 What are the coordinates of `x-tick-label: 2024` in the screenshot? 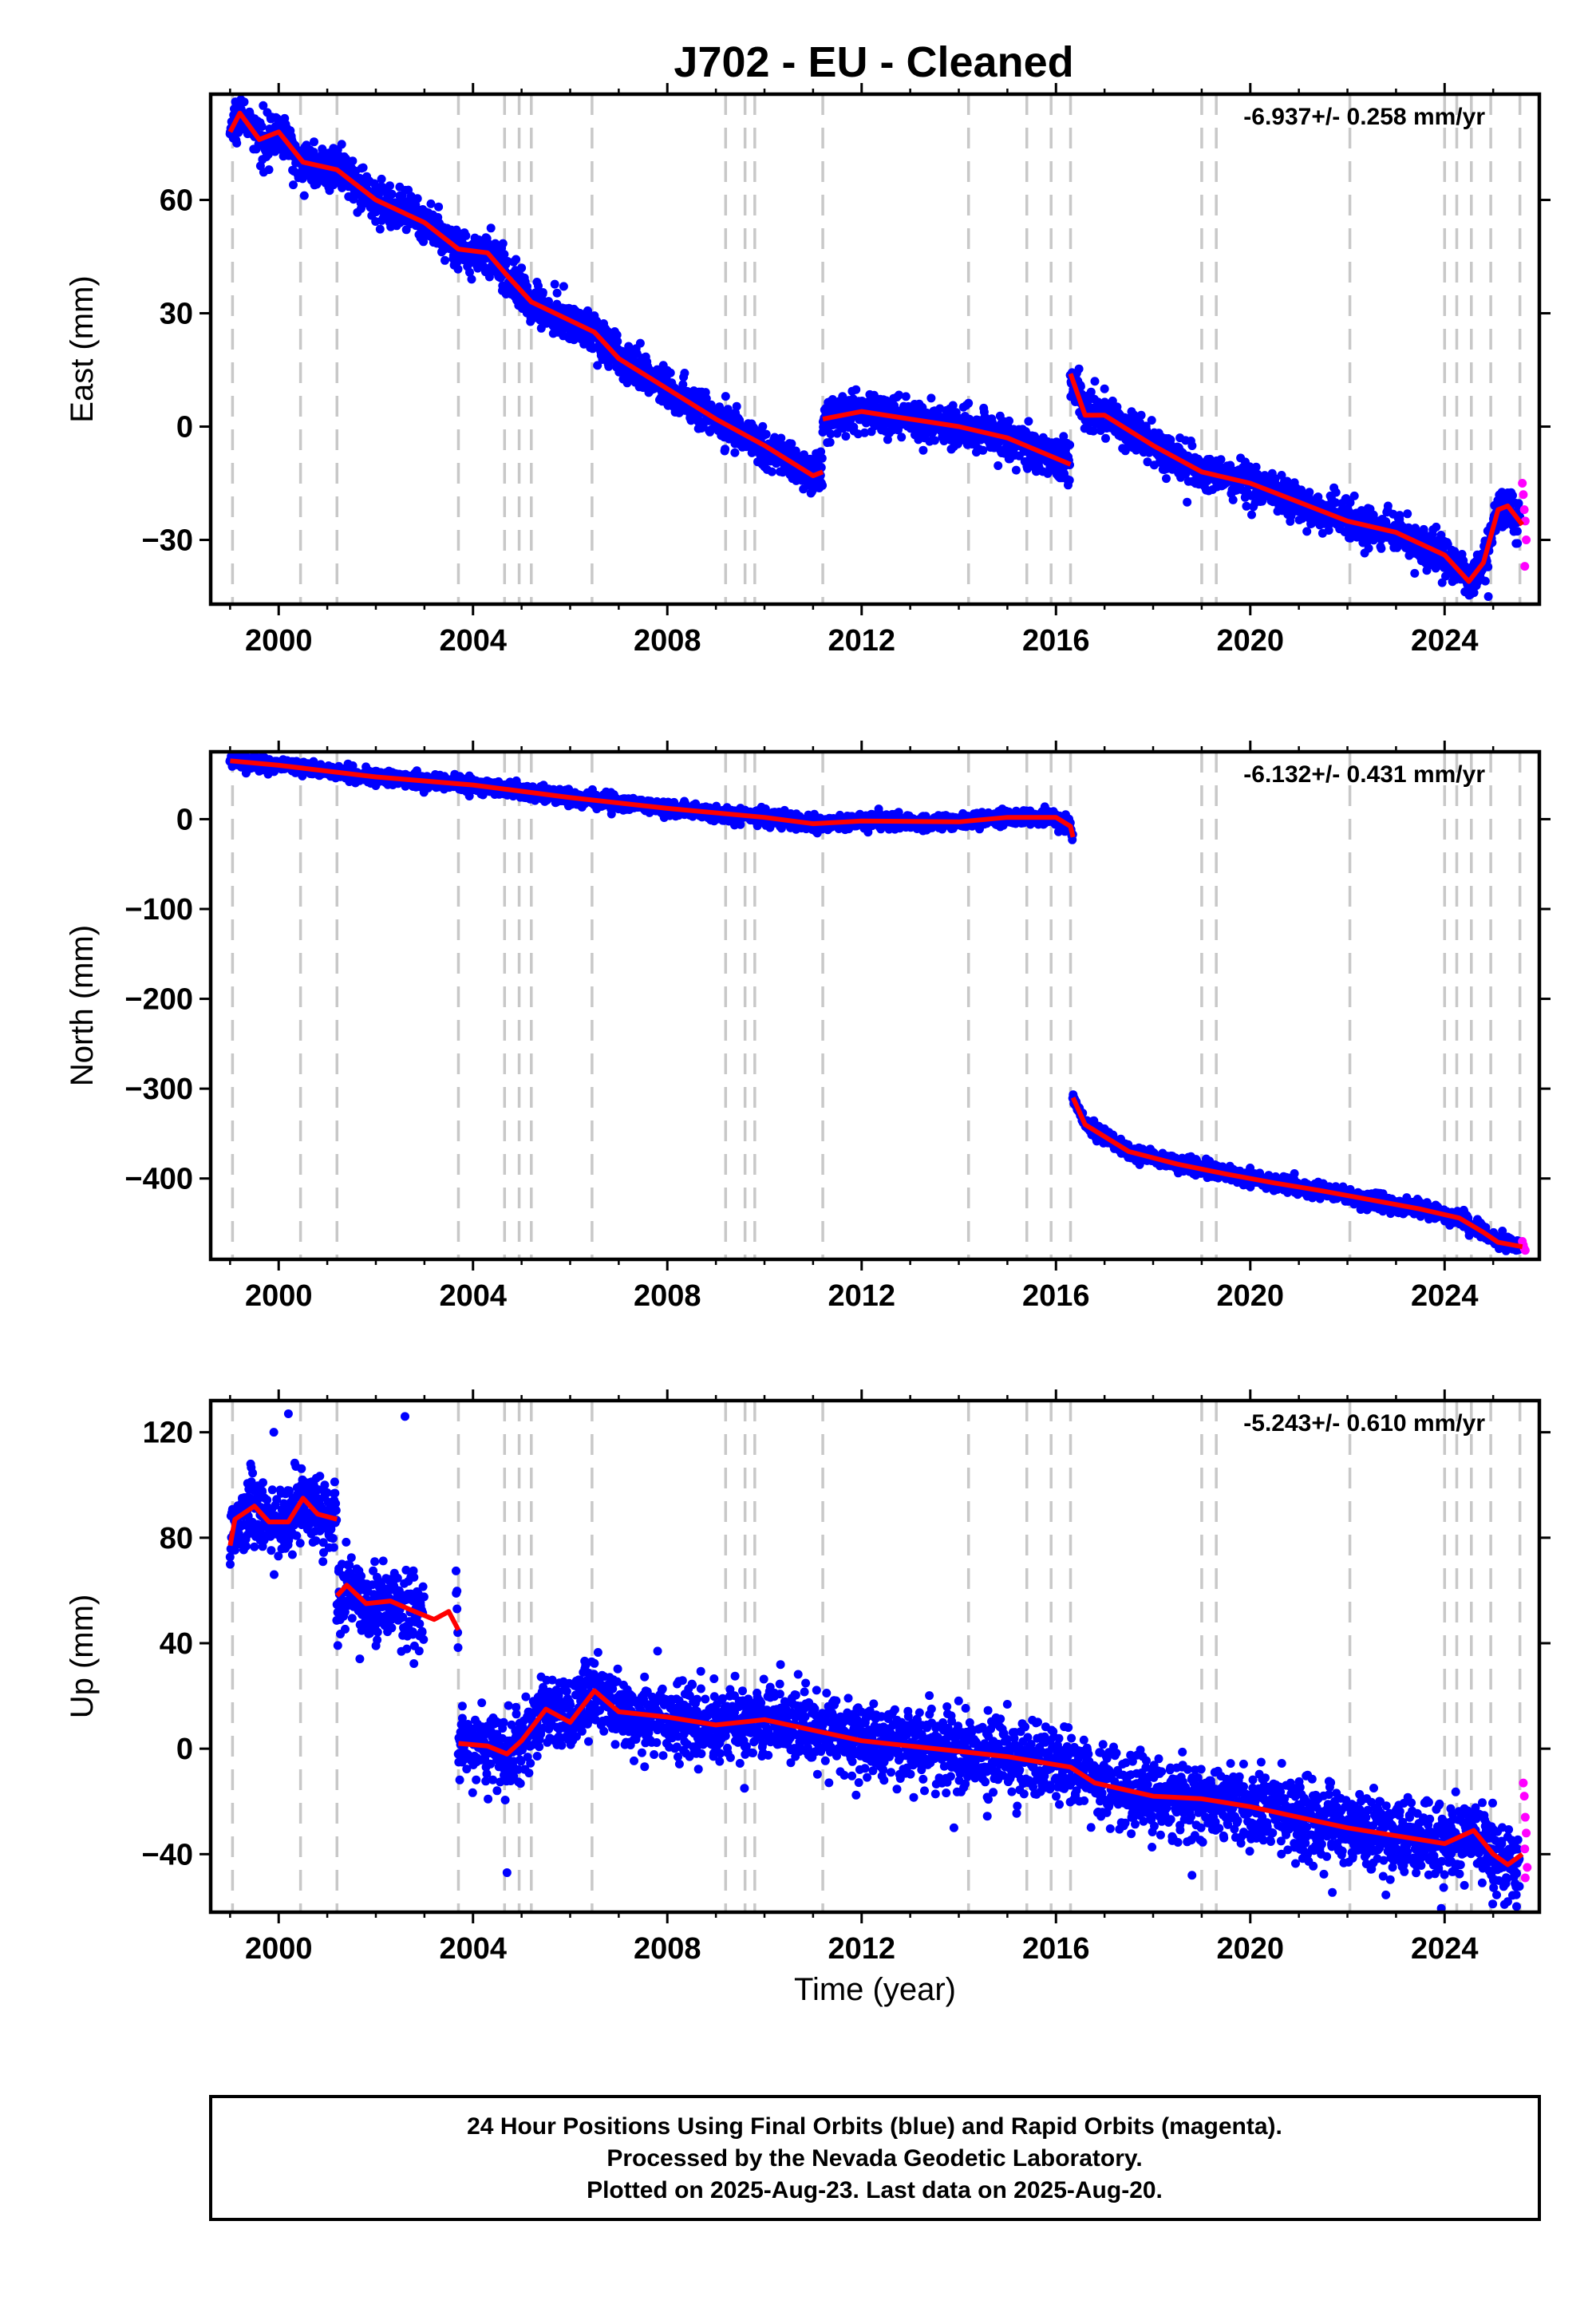 It's located at (1445, 641).